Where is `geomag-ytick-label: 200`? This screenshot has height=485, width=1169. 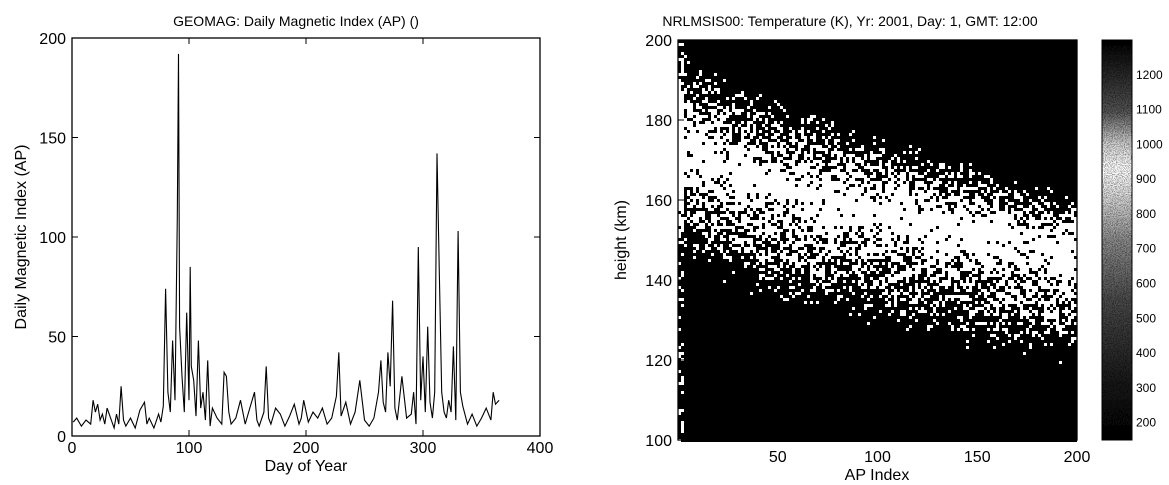
geomag-ytick-label: 200 is located at coordinates (52, 39).